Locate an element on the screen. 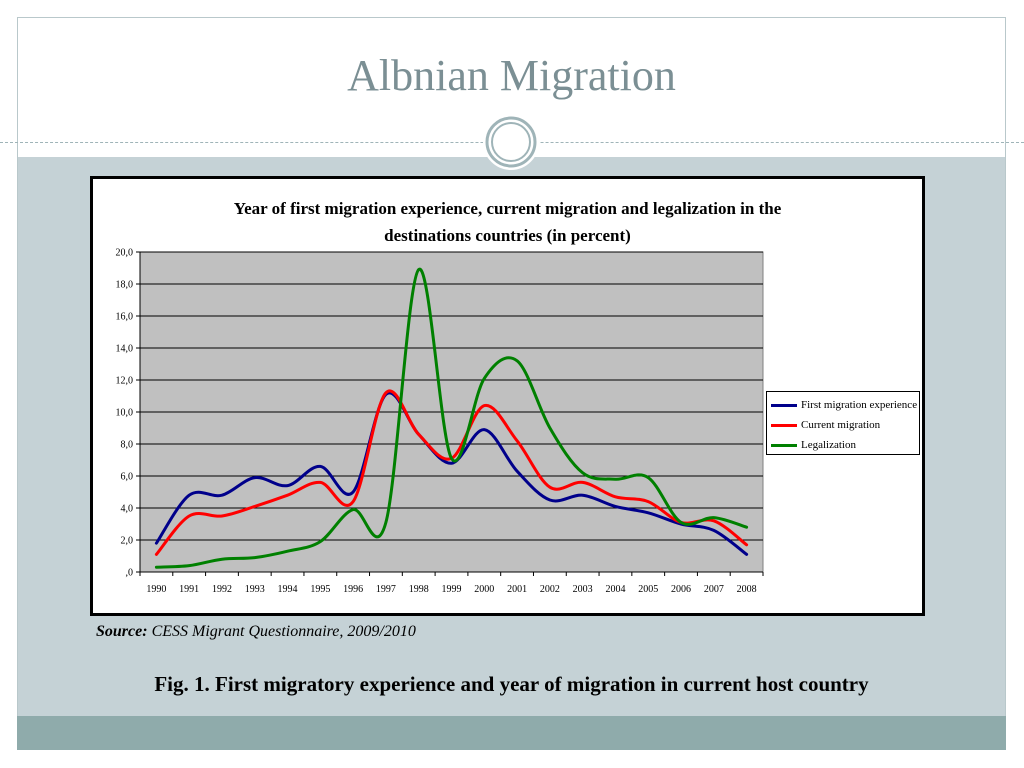 The height and width of the screenshot is (768, 1024). legend-swatch-legalization is located at coordinates (784, 445).